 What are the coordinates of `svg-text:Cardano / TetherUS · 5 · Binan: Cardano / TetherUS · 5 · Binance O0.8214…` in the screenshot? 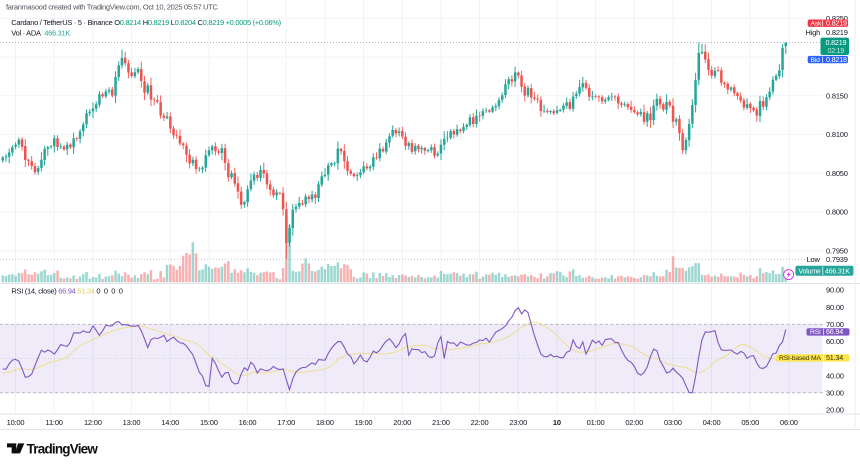 It's located at (146, 22).